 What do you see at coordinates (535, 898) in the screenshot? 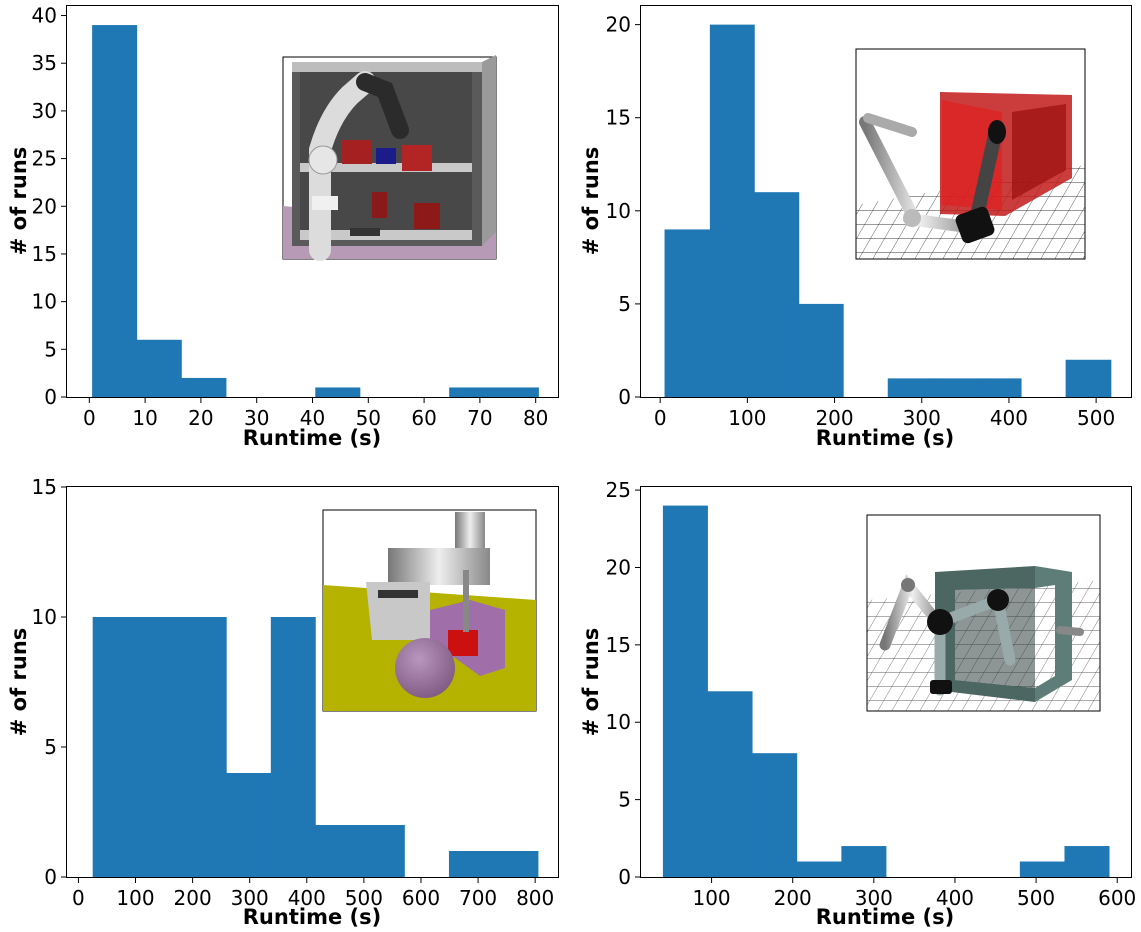
I see `x-tick-label-3-9: 800` at bounding box center [535, 898].